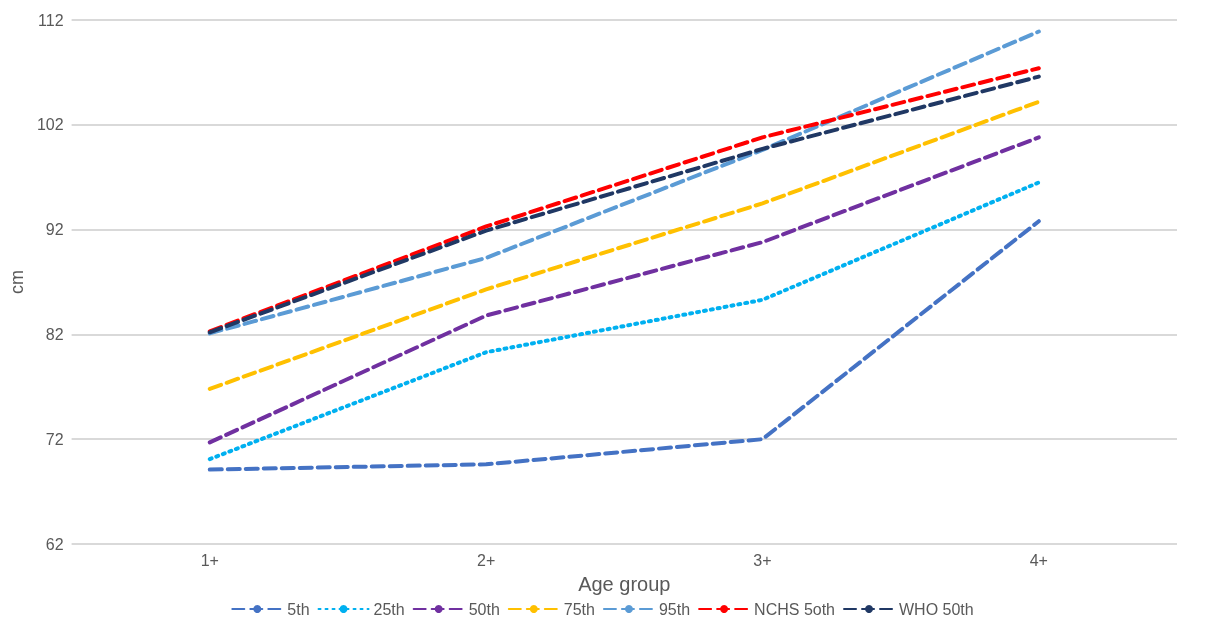 The width and height of the screenshot is (1205, 626). What do you see at coordinates (54, 439) in the screenshot?
I see `y-tick-label: 72` at bounding box center [54, 439].